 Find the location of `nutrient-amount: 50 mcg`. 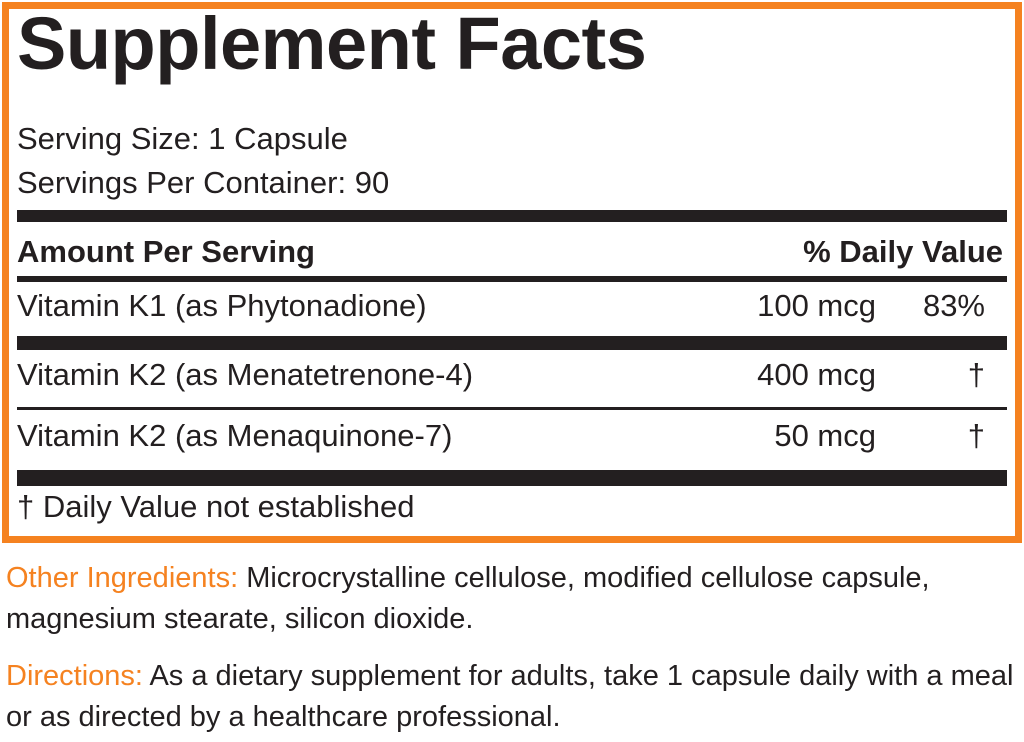

nutrient-amount: 50 mcg is located at coordinates (825, 435).